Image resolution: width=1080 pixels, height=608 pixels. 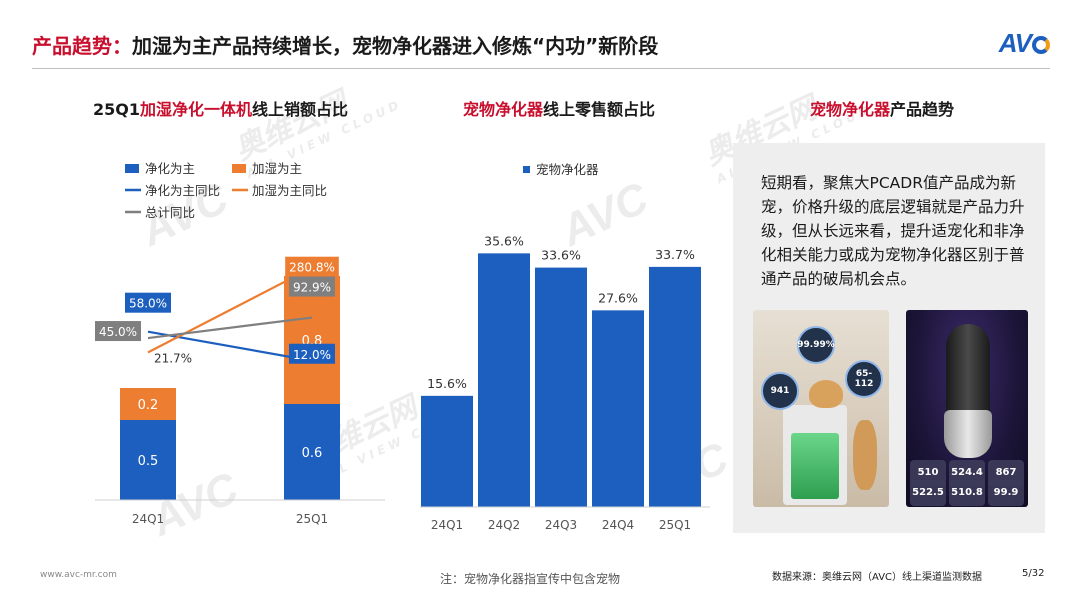 I want to click on spec-stat: 99.9, so click(x=1006, y=493).